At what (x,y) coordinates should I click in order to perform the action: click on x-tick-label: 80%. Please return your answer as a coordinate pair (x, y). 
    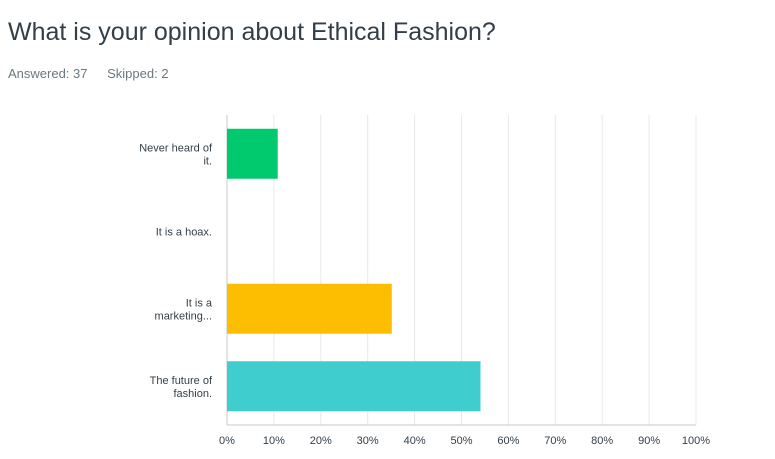
    Looking at the image, I should click on (602, 441).